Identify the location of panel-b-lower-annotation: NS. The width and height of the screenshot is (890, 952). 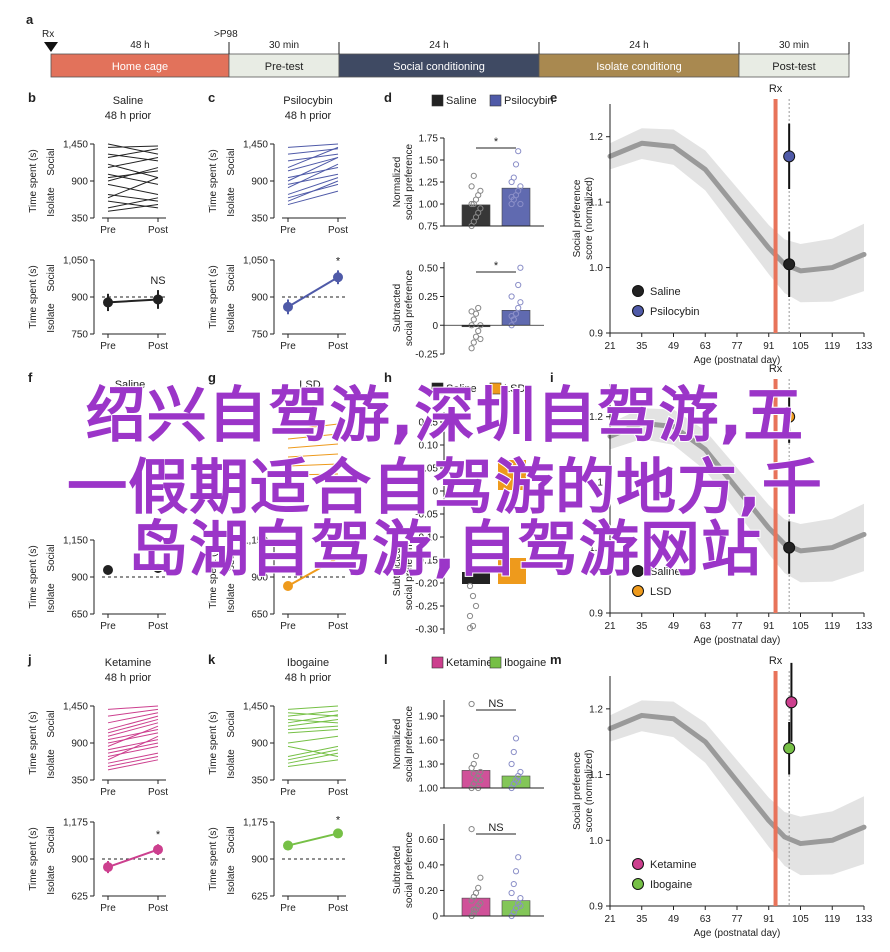
(157, 281).